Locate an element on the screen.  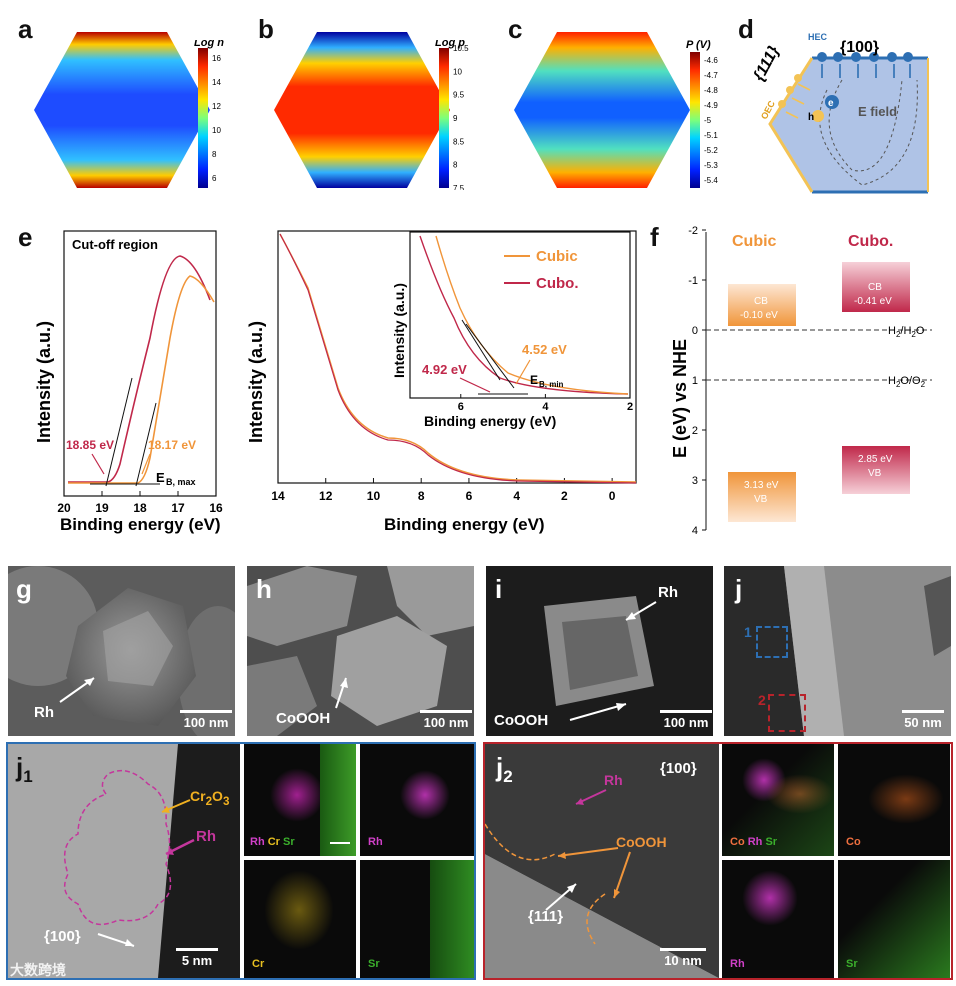
colorbar-tick: 9.5 is located at coordinates (459, 95).